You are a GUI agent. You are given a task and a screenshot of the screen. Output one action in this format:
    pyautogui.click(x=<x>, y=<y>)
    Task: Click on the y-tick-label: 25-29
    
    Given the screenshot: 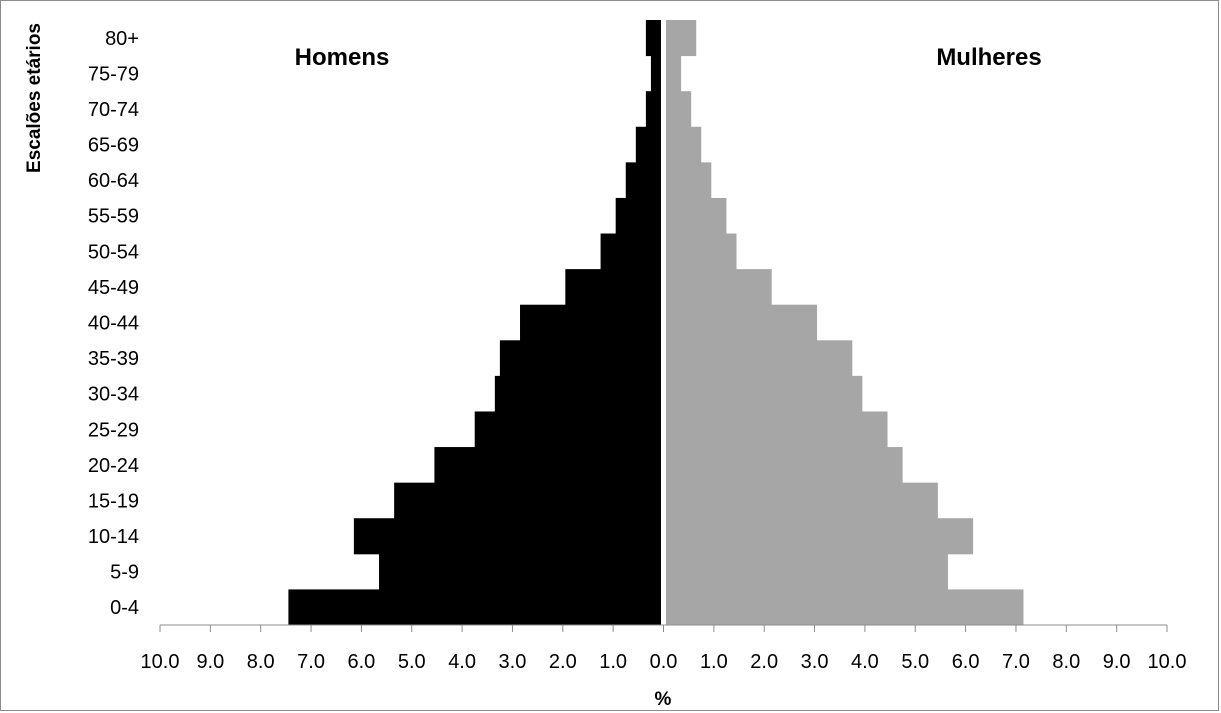 What is the action you would take?
    pyautogui.click(x=113, y=430)
    